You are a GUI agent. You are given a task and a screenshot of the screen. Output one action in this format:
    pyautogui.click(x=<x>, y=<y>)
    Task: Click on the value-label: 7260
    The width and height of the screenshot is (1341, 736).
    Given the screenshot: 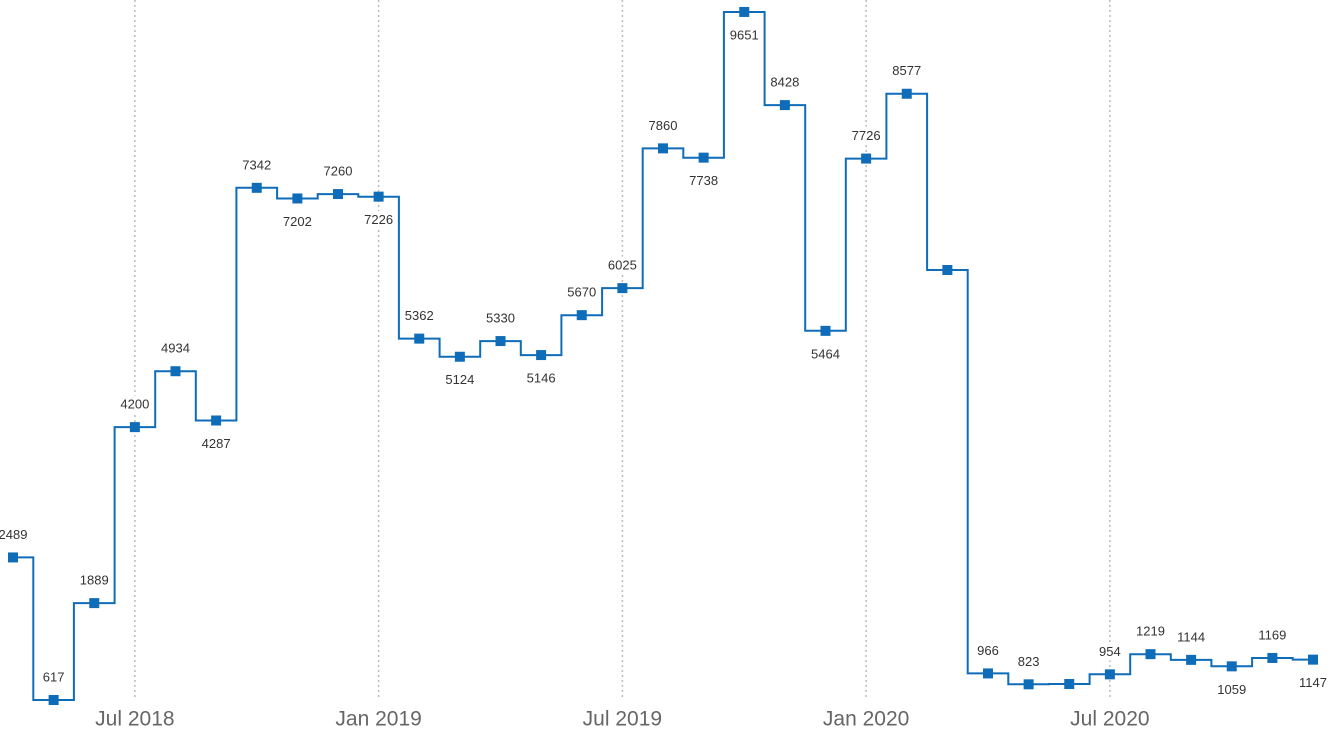 What is the action you would take?
    pyautogui.click(x=338, y=170)
    